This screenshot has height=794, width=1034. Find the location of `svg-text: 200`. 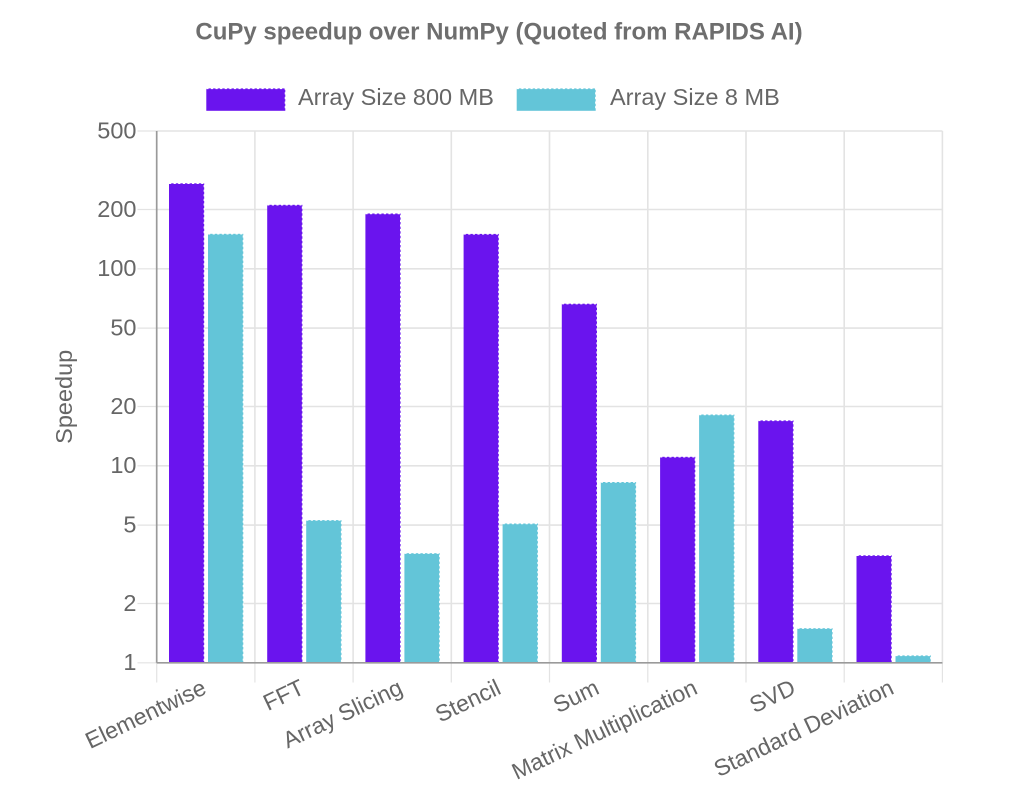

svg-text: 200 is located at coordinates (116, 209).